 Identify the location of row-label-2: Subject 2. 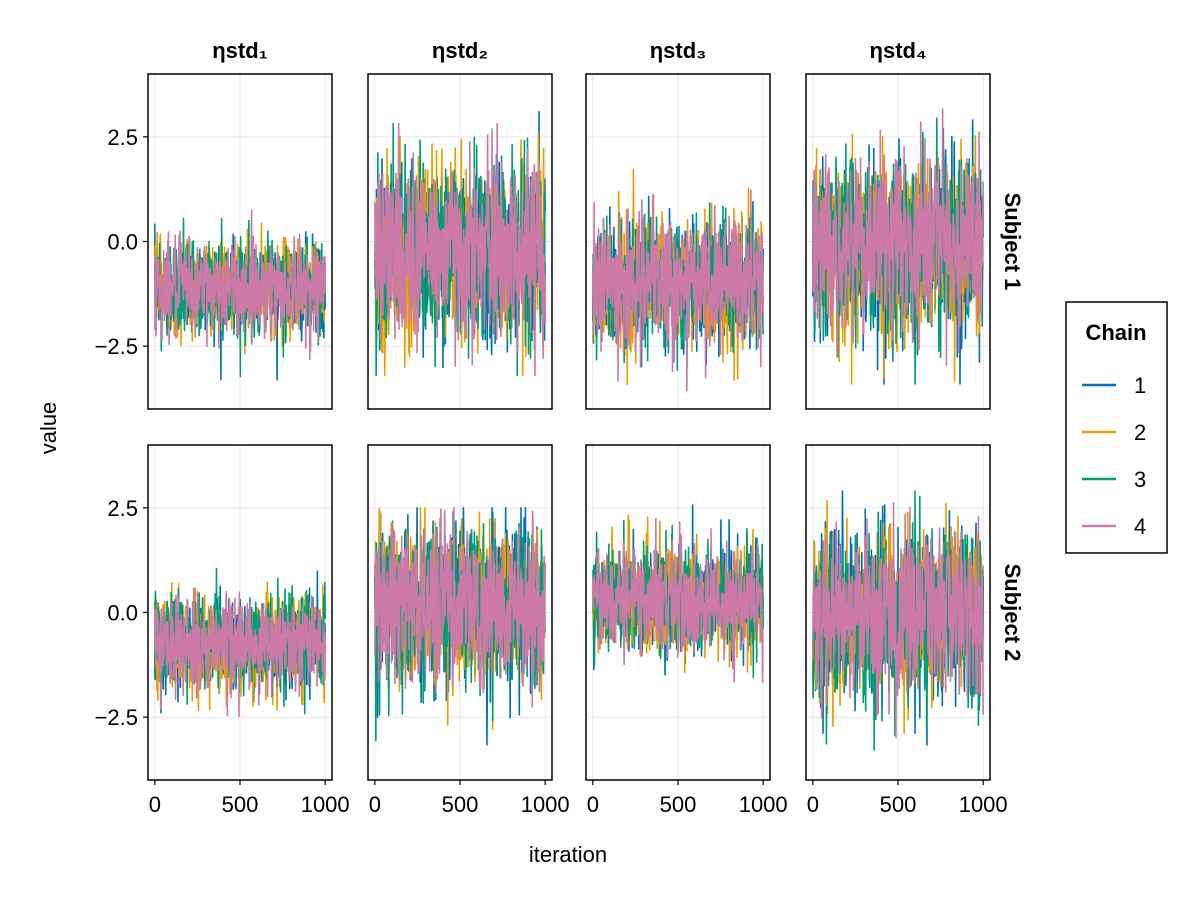
(1012, 613).